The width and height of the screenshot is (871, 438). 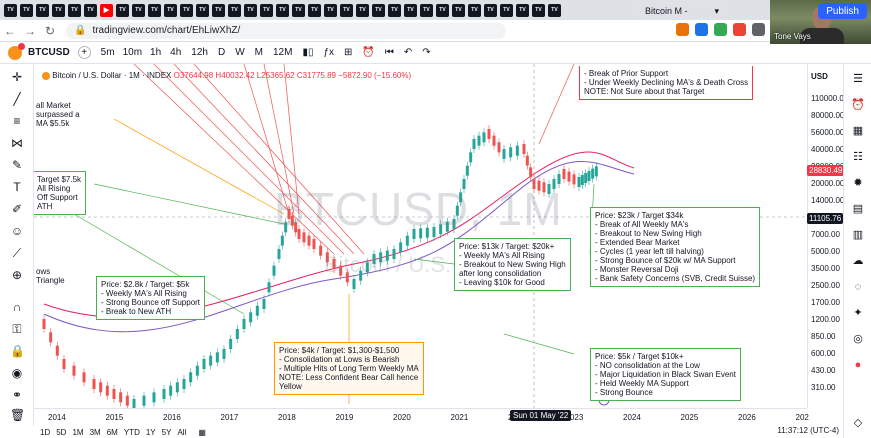 I want to click on annotation-note-left-top: all Market surpassed a MA $5.5k, so click(x=59, y=114).